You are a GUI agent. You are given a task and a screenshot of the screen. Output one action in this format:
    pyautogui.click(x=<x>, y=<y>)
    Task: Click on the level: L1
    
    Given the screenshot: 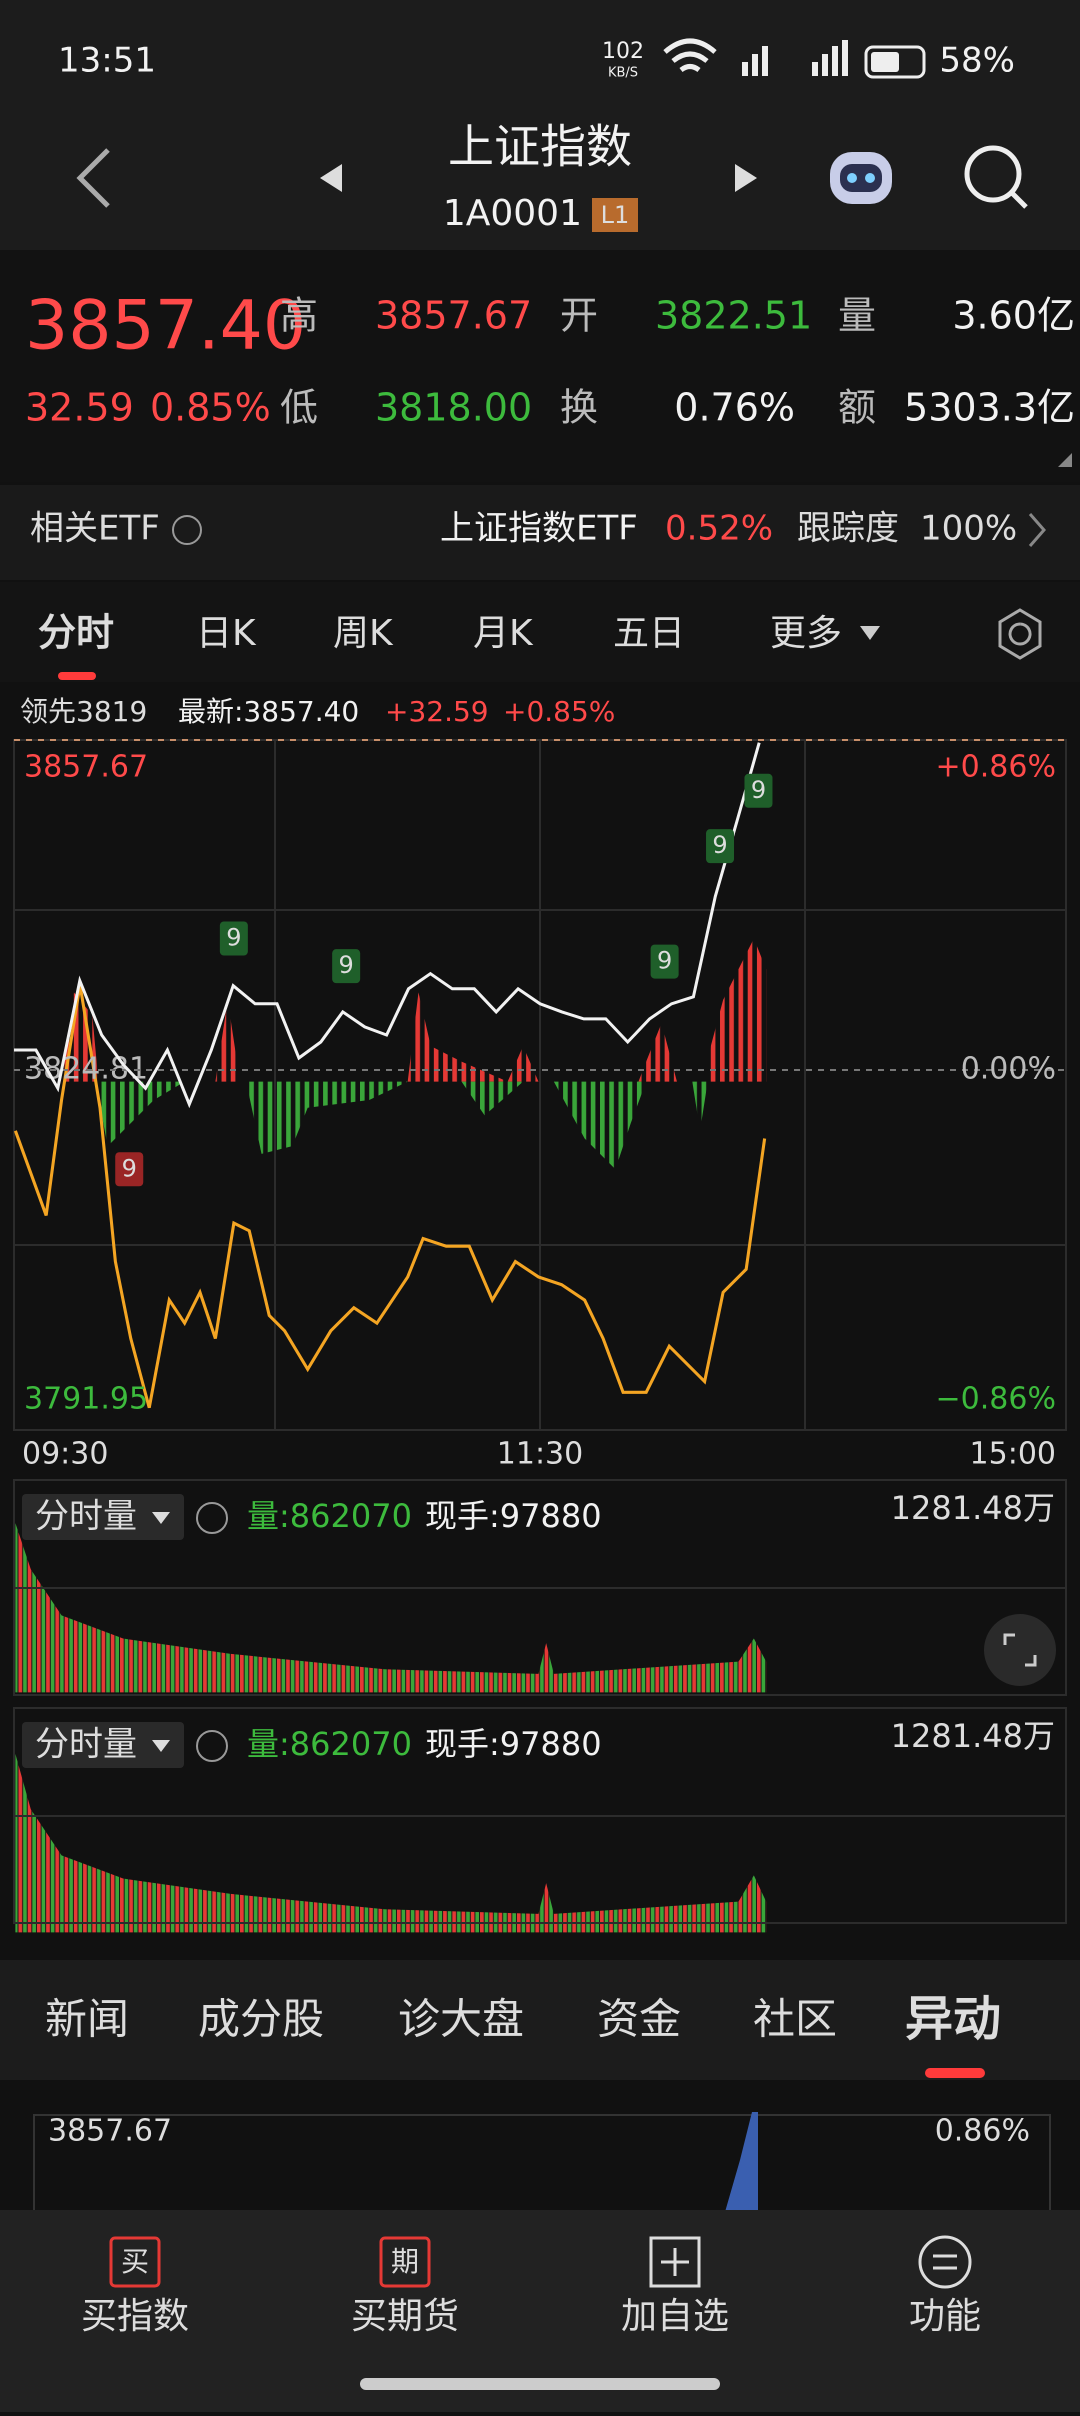 What is the action you would take?
    pyautogui.click(x=615, y=215)
    